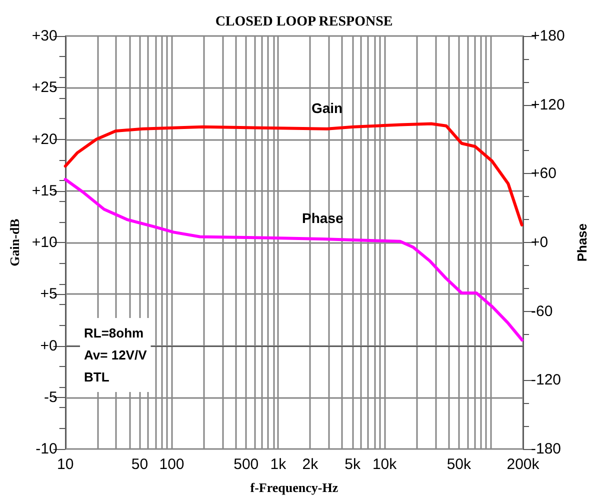  I want to click on y-tick-label: +10, so click(45, 242).